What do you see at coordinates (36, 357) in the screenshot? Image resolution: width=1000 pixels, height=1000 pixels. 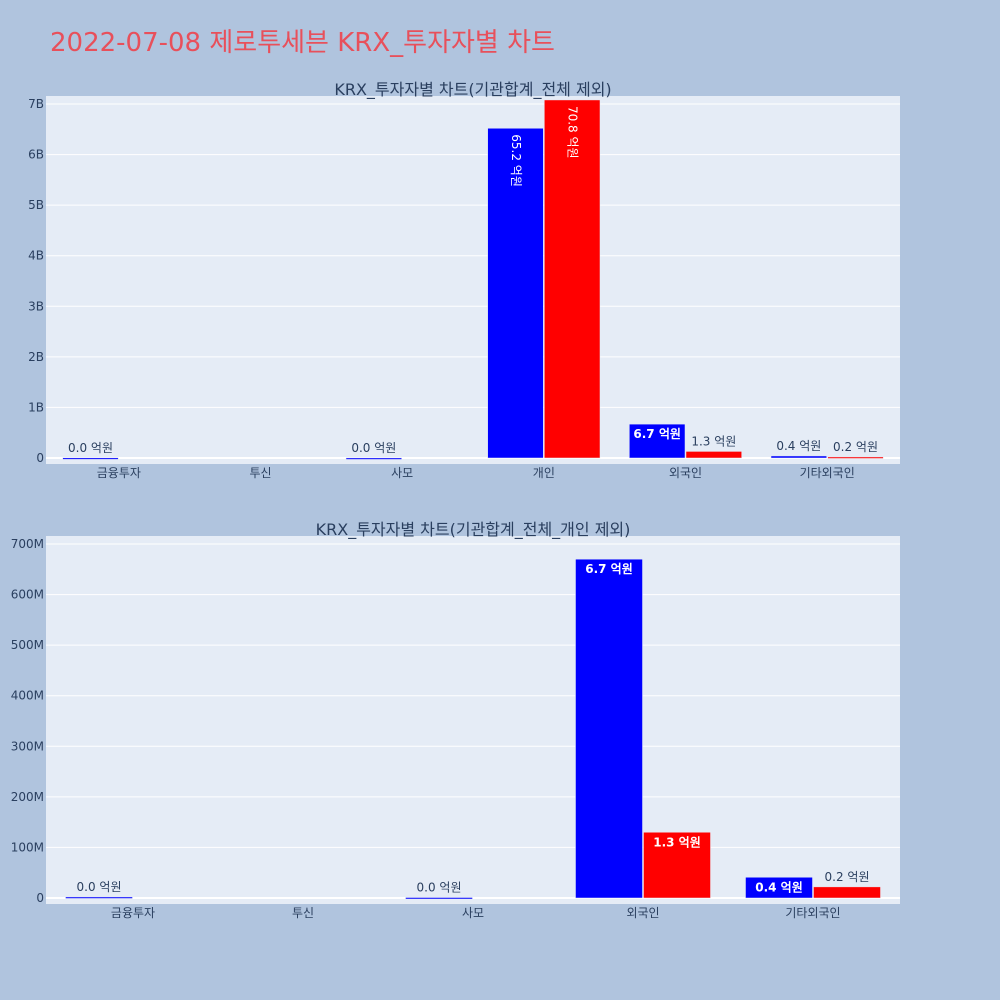 I see `y-tick-label: 2B` at bounding box center [36, 357].